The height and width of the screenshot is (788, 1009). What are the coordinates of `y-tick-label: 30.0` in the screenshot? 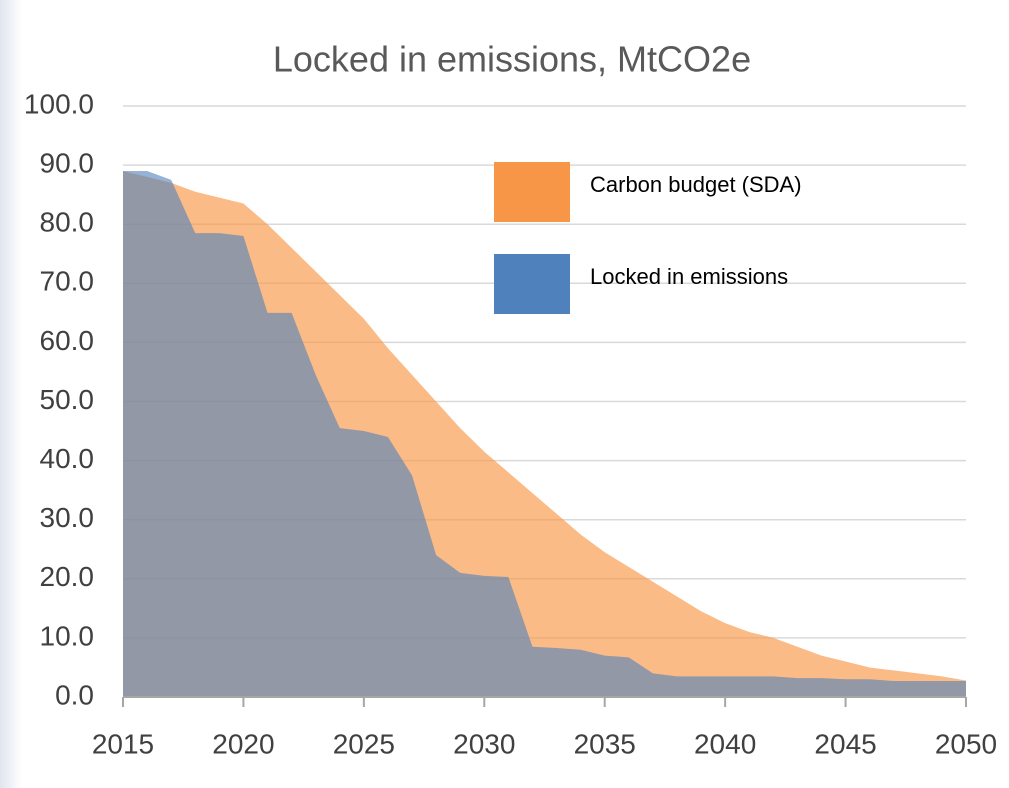 It's located at (67, 517).